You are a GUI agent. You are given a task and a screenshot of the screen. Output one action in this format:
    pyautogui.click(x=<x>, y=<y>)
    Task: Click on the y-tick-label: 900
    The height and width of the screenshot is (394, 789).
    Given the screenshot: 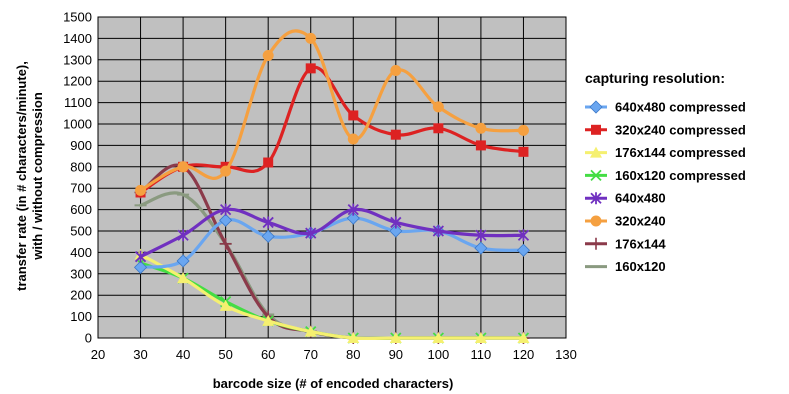 What is the action you would take?
    pyautogui.click(x=81, y=145)
    